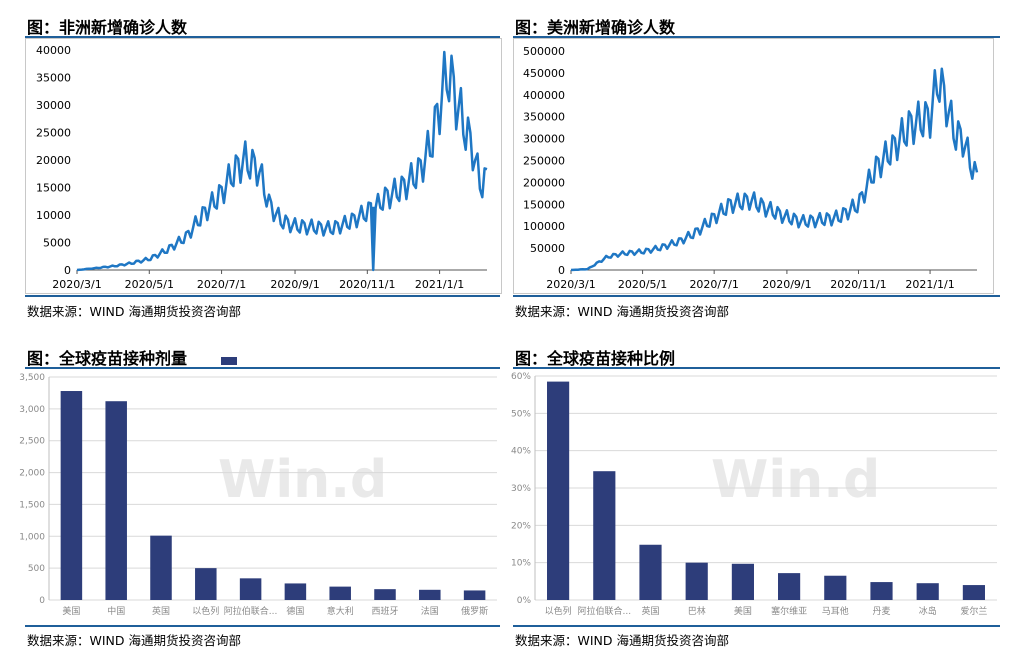 The width and height of the screenshot is (1027, 670). I want to click on ratio-source-text: 数据来源：WIND 海通期货投资咨询部, so click(622, 640).